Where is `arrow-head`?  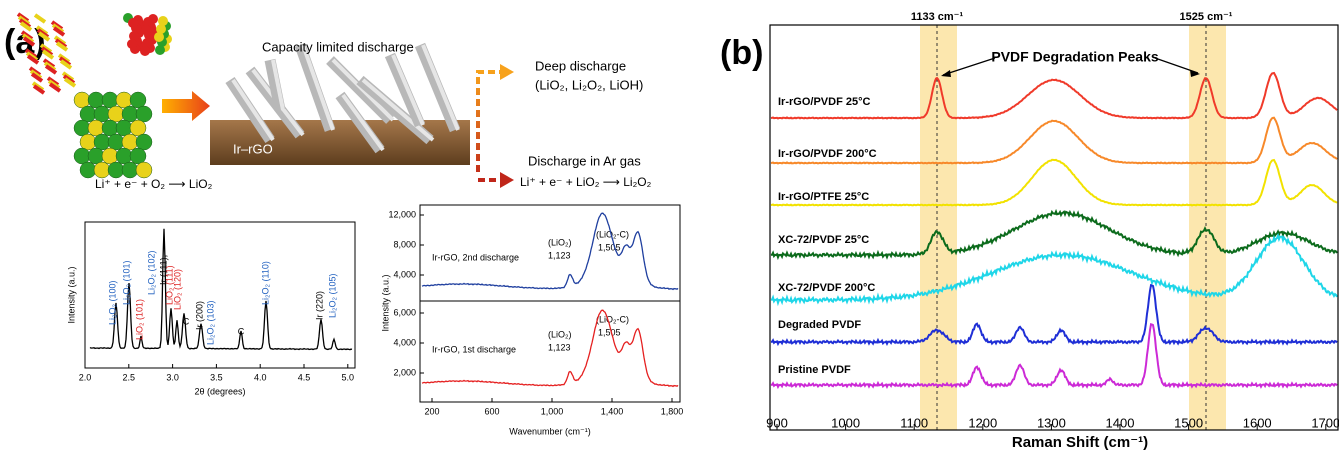 arrow-head is located at coordinates (507, 180).